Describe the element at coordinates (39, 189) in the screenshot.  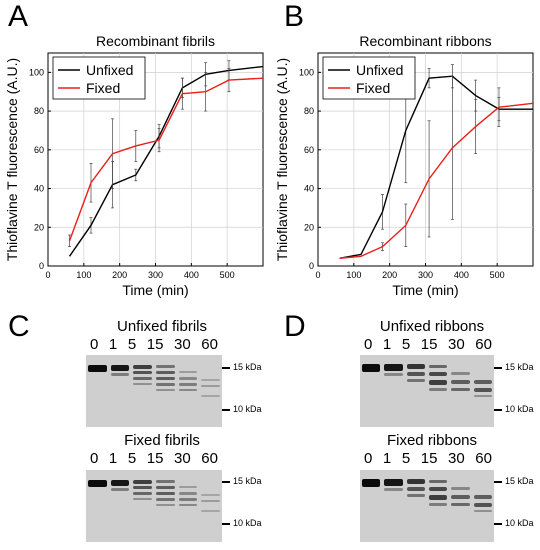
I see `y-tick-label: 40` at that location.